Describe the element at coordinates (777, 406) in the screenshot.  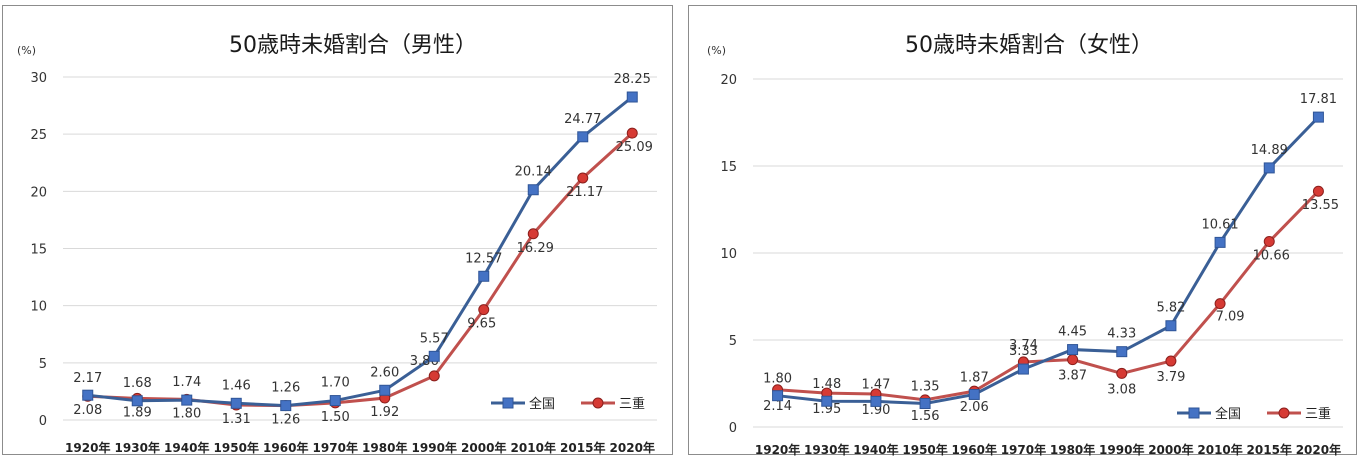
I see `mie-data-label: 2.14` at that location.